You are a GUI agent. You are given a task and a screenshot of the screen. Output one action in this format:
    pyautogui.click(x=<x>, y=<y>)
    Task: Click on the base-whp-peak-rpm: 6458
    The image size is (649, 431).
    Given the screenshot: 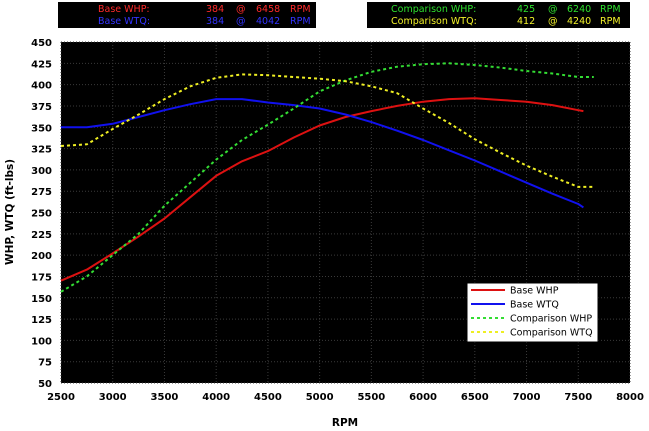 What is the action you would take?
    pyautogui.click(x=268, y=9)
    